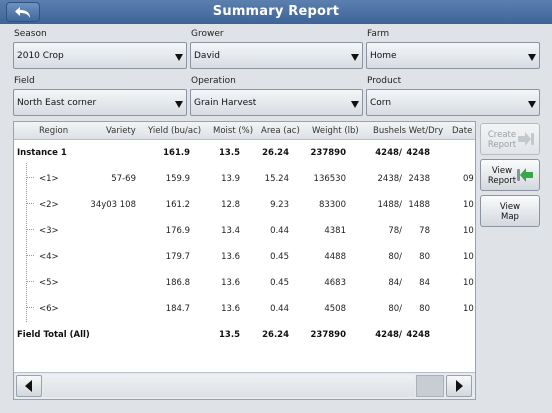  Describe the element at coordinates (453, 102) in the screenshot. I see `product-dropdown: Corn` at that location.